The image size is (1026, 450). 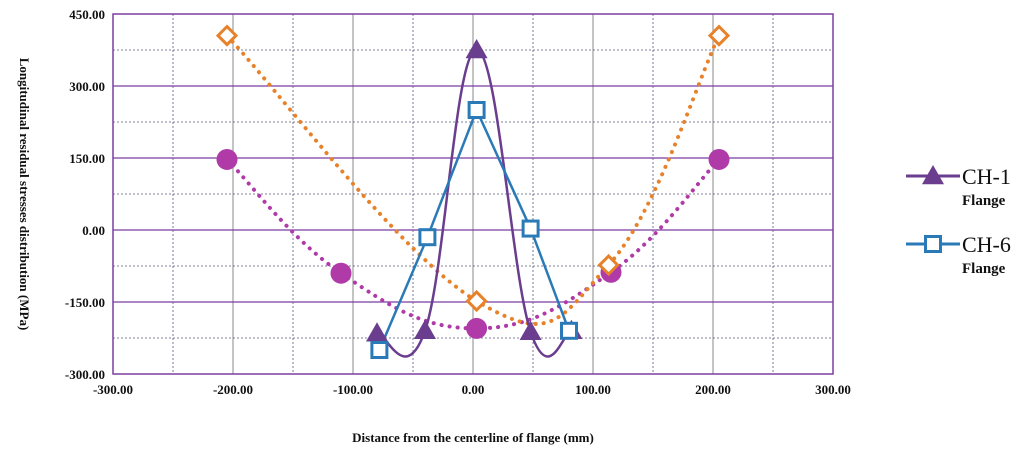 What do you see at coordinates (87, 86) in the screenshot?
I see `y-tick-label: 300.00` at bounding box center [87, 86].